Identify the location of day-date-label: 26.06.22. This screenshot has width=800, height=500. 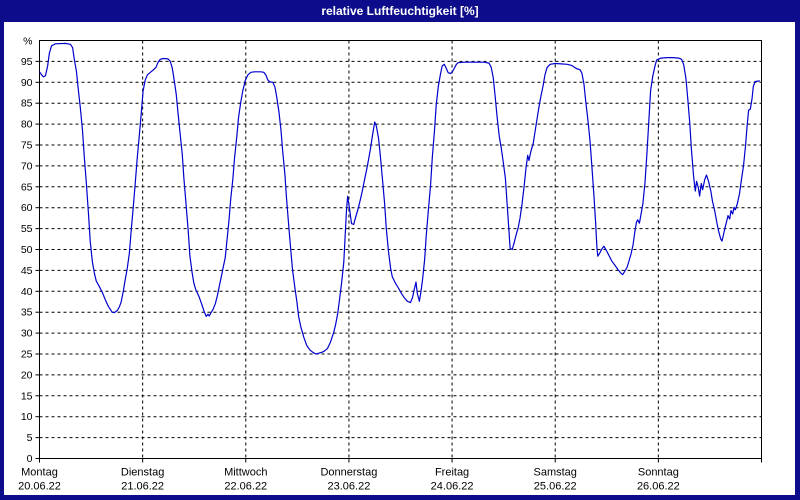
(658, 487).